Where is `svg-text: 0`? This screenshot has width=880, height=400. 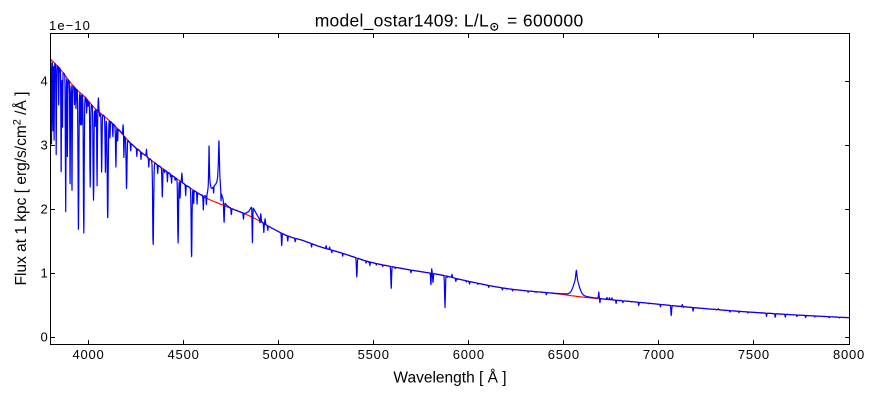
svg-text: 0 is located at coordinates (44, 337).